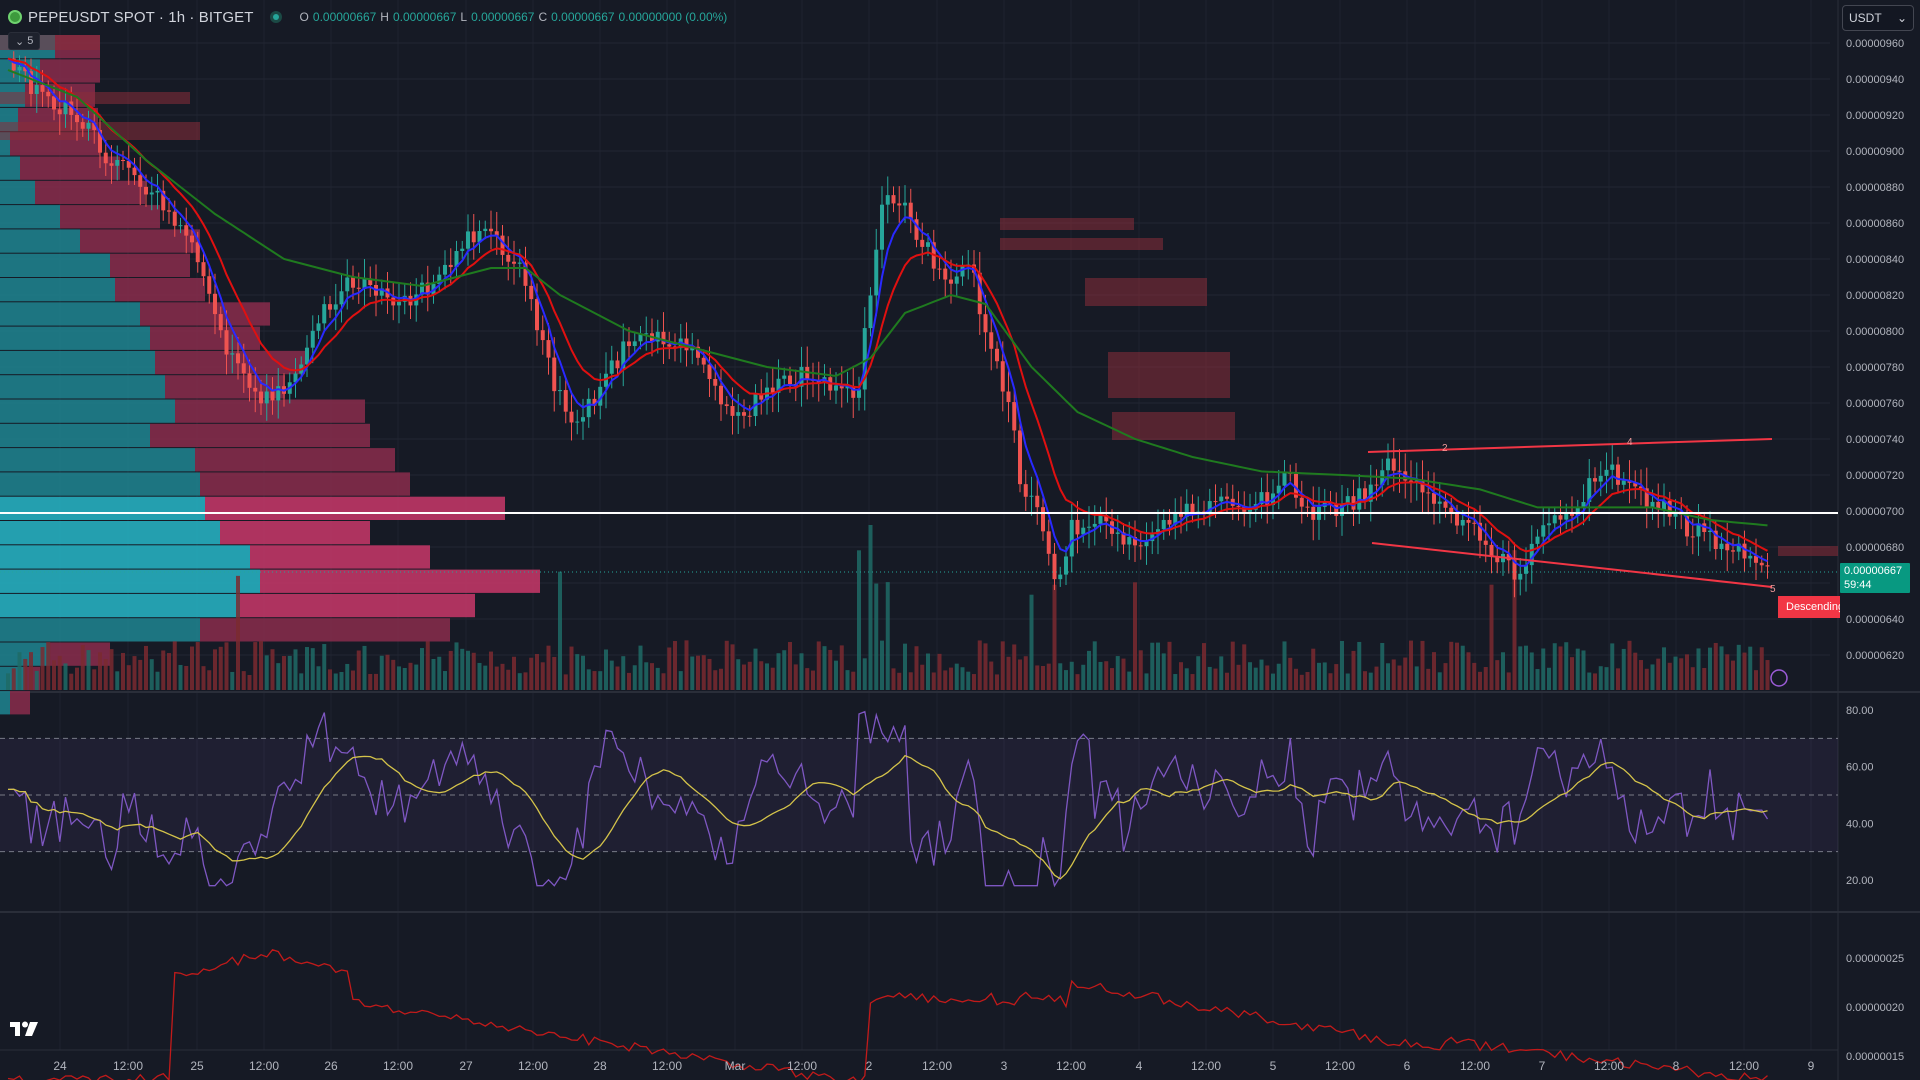 This screenshot has height=1080, width=1920. Describe the element at coordinates (304, 17) in the screenshot. I see `open-label: O` at that location.